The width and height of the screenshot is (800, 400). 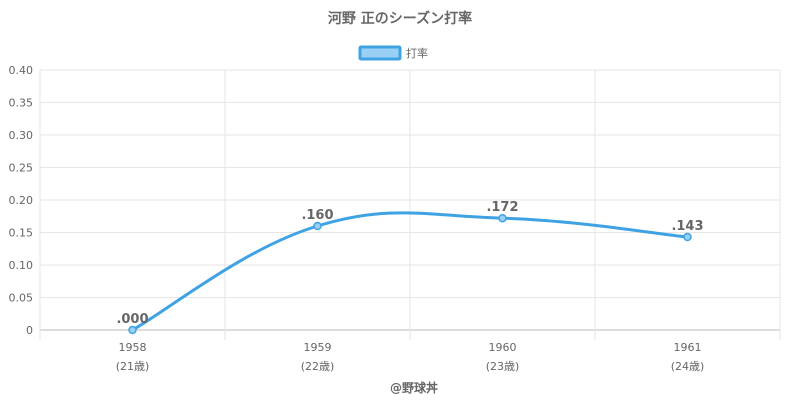 What do you see at coordinates (21, 135) in the screenshot?
I see `y-tick-label: 0.30` at bounding box center [21, 135].